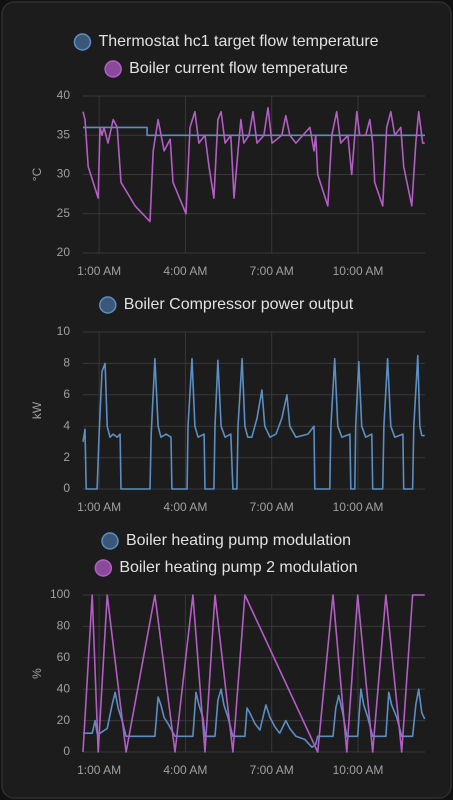  I want to click on y-tick-label: 35, so click(64, 134).